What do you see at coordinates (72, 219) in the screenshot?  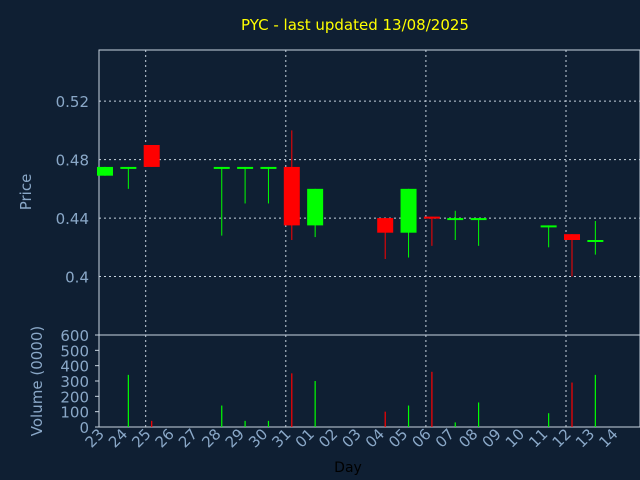 I see `price-tick-label: 0.44` at bounding box center [72, 219].